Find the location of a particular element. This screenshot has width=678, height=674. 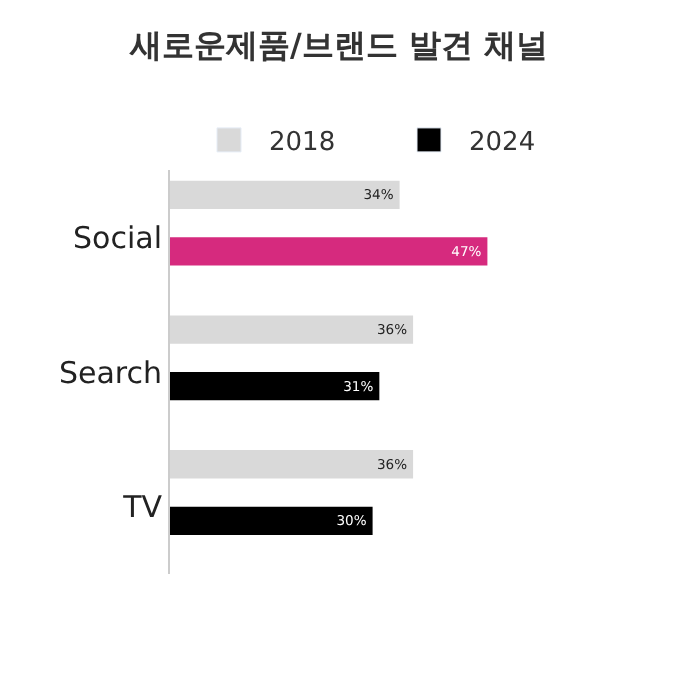

y-tick-label: TV is located at coordinates (142, 507).